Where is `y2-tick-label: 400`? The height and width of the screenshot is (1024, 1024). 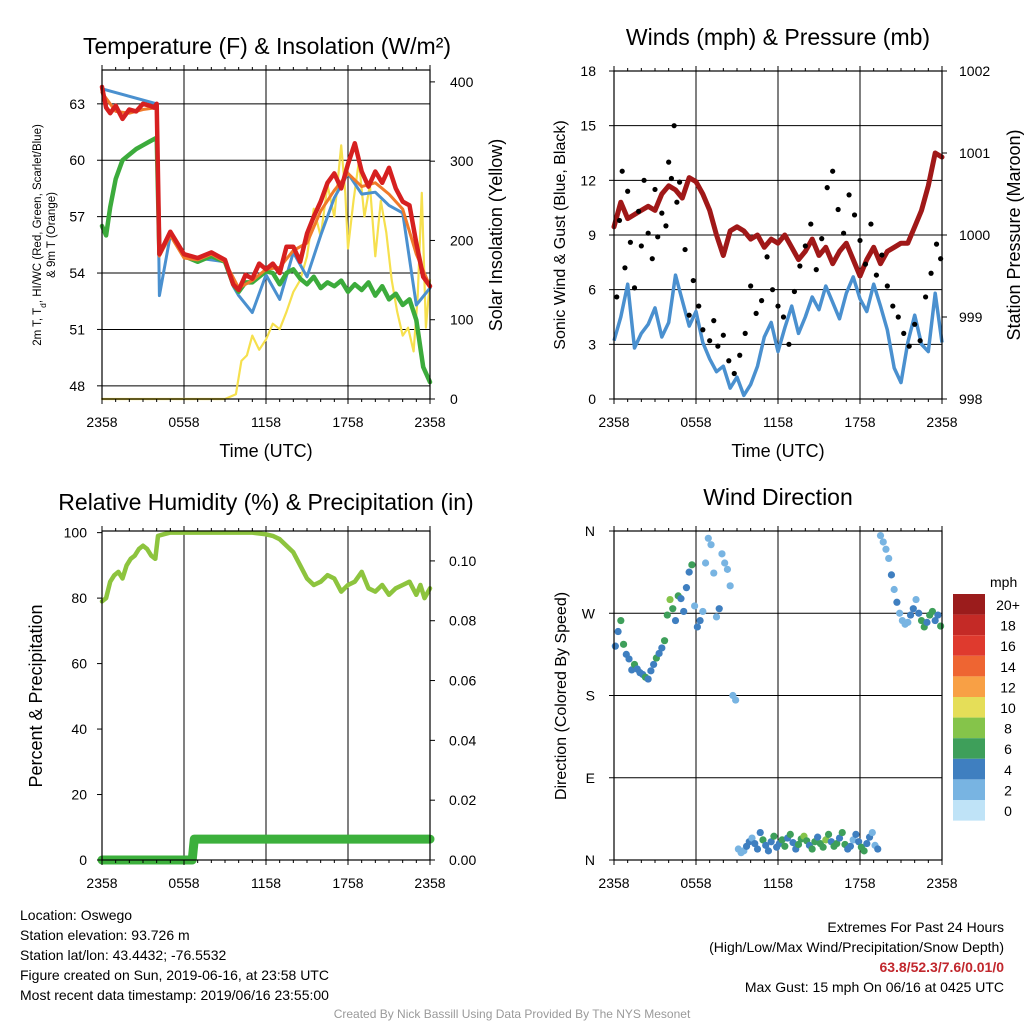
y2-tick-label: 400 is located at coordinates (462, 82).